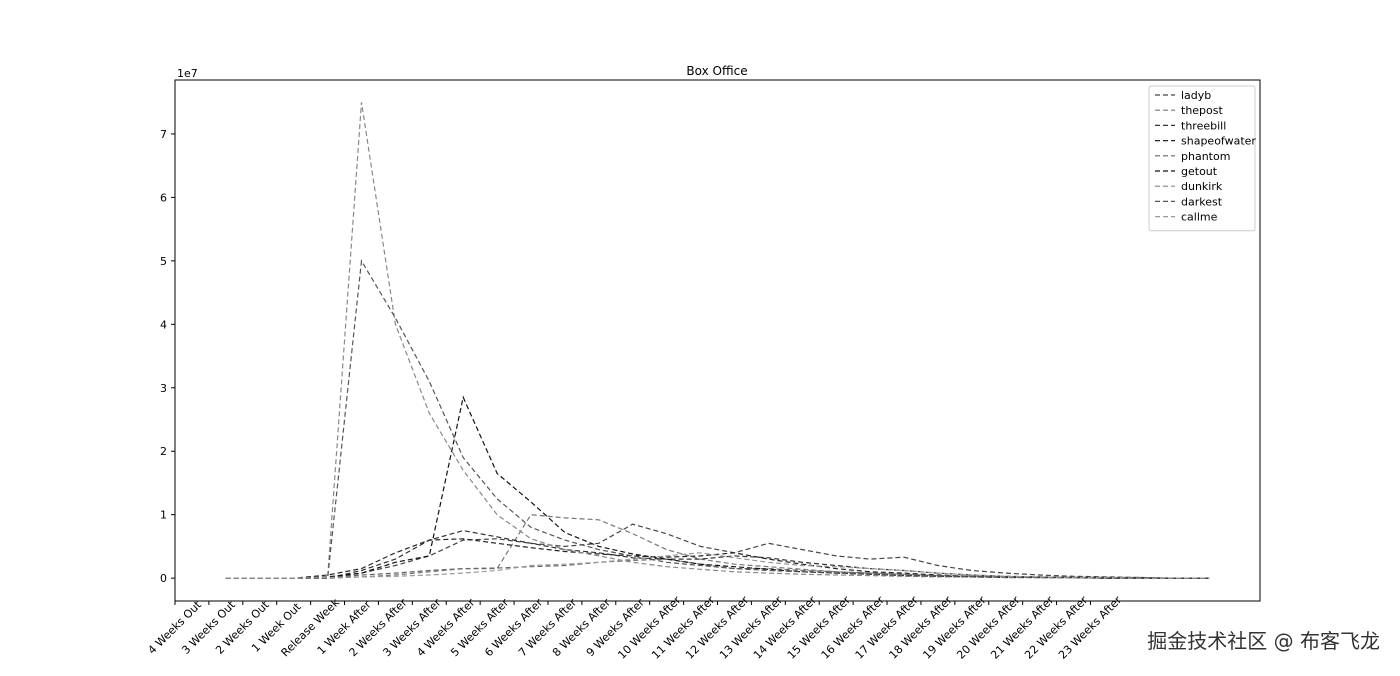  Describe the element at coordinates (163, 515) in the screenshot. I see `y-tick-label: 1` at that location.